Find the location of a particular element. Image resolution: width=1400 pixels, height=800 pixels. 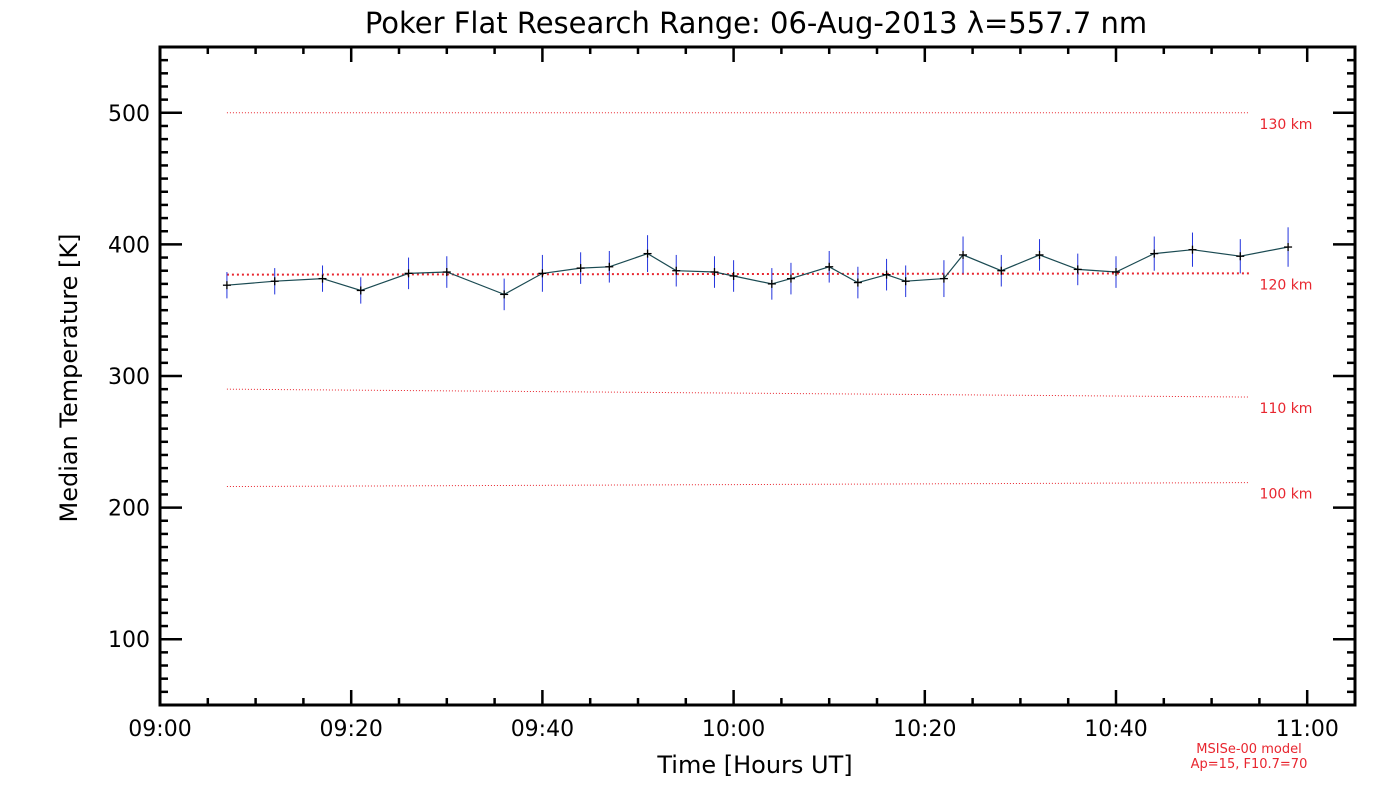

x-tick-label: 10:20 is located at coordinates (924, 729).